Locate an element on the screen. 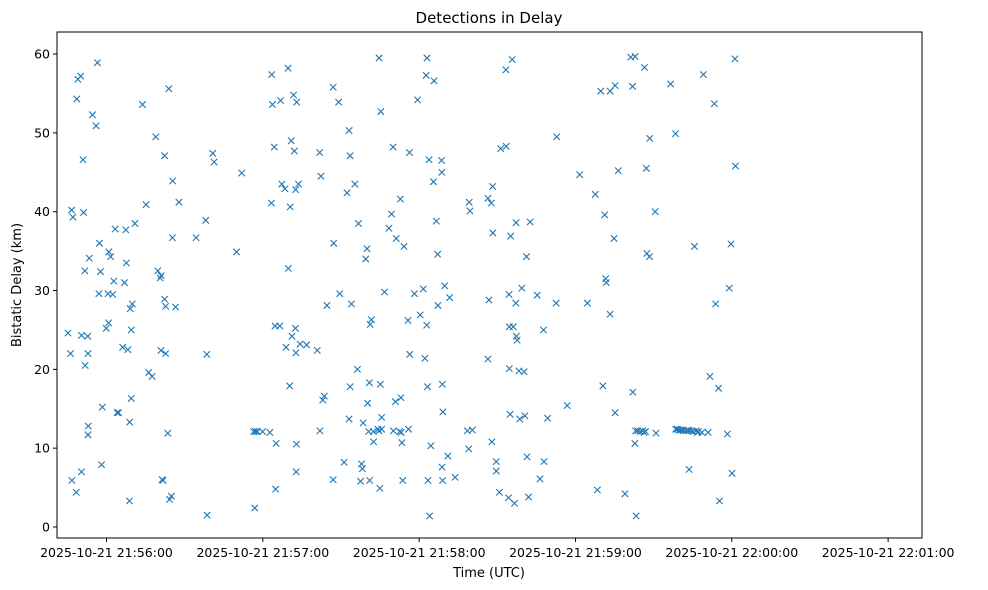 This screenshot has height=590, width=988. y-tick-label: 60 is located at coordinates (42, 54).